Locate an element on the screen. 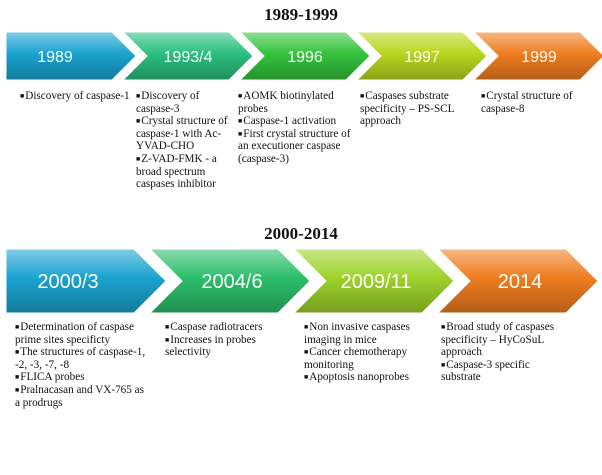 The height and width of the screenshot is (475, 602). milestone-note: ■Non invasive caspases imaging in mice is located at coordinates (363, 333).